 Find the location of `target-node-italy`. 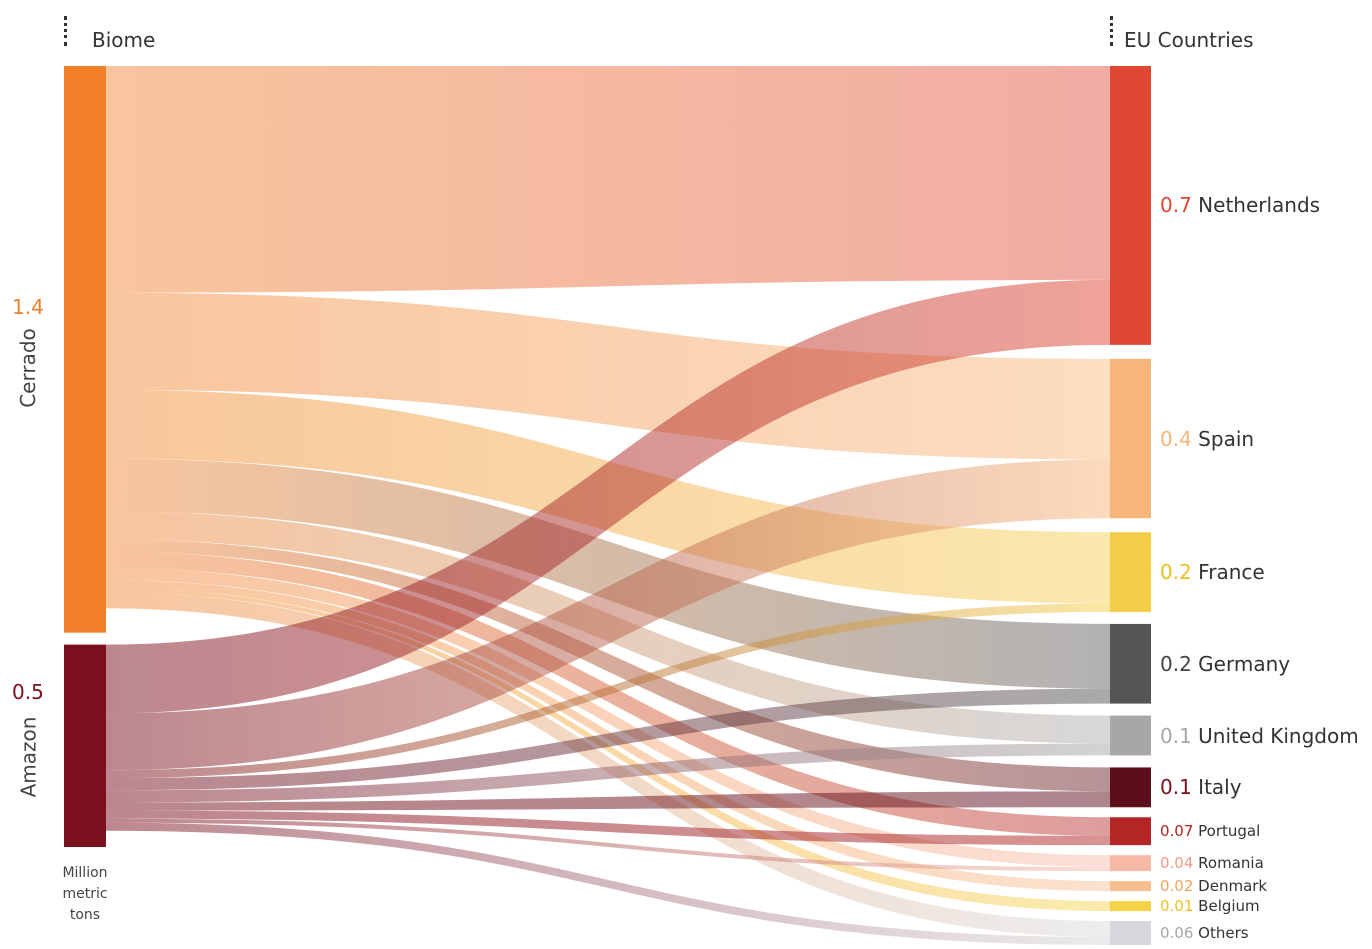

target-node-italy is located at coordinates (1130, 787).